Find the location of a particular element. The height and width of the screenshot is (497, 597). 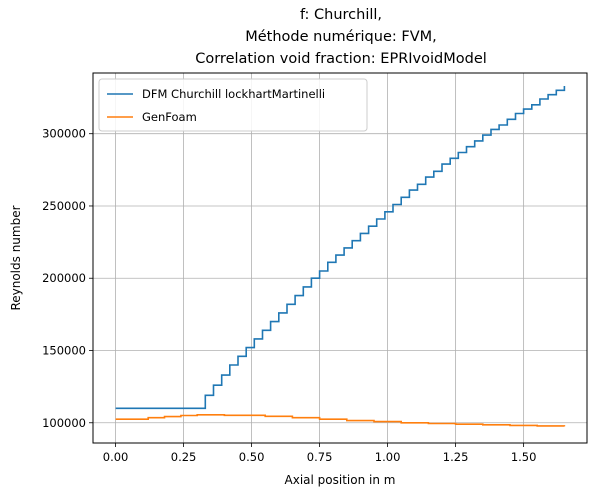

y-tick-label: 200000 is located at coordinates (64, 278).